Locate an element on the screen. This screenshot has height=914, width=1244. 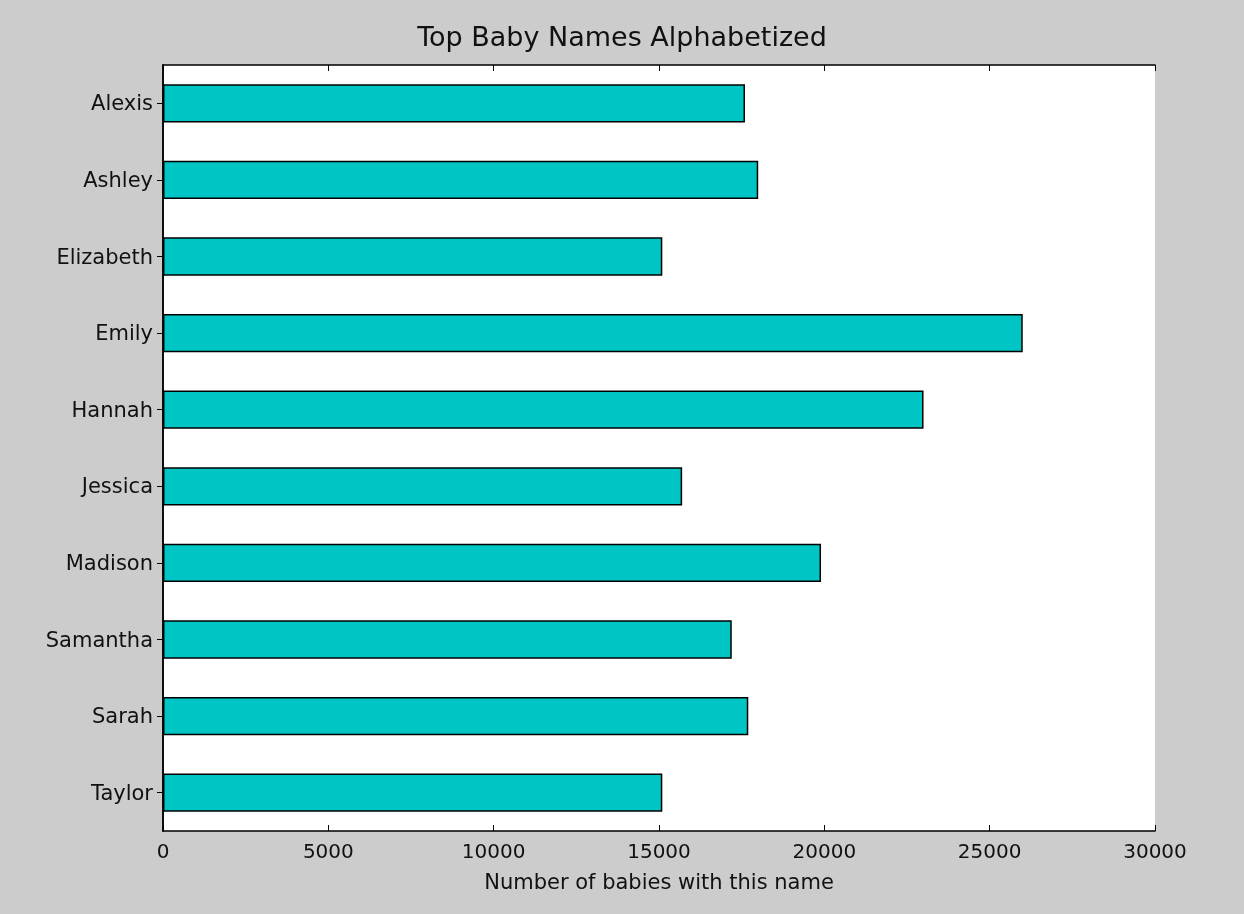
x-tick-label: 15000 is located at coordinates (659, 851).